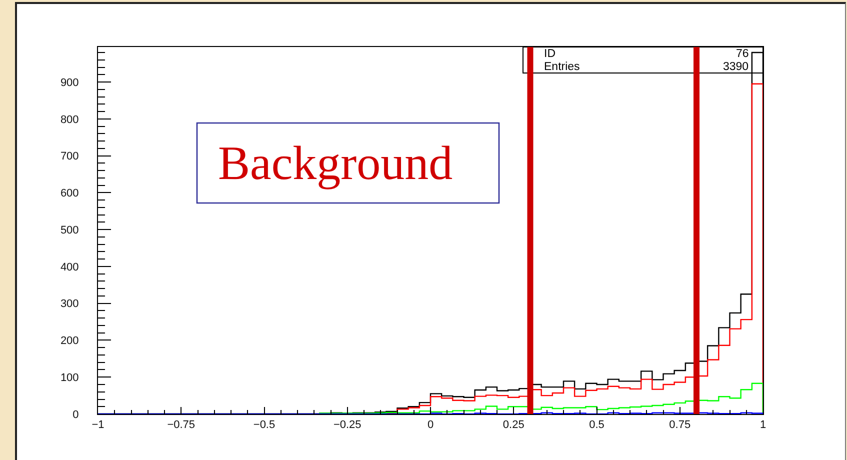  I want to click on y-tick-label: 200, so click(69, 341).